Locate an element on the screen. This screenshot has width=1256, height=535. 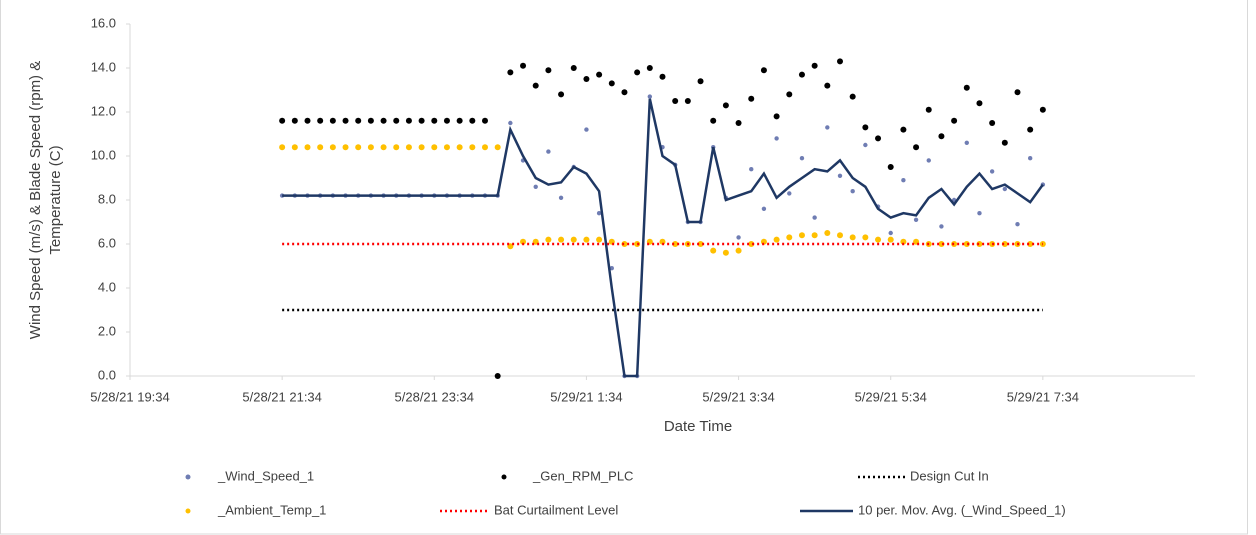
legend-label: 10 per. Mov. Avg. (_Wind_Speed_1) is located at coordinates (962, 509).